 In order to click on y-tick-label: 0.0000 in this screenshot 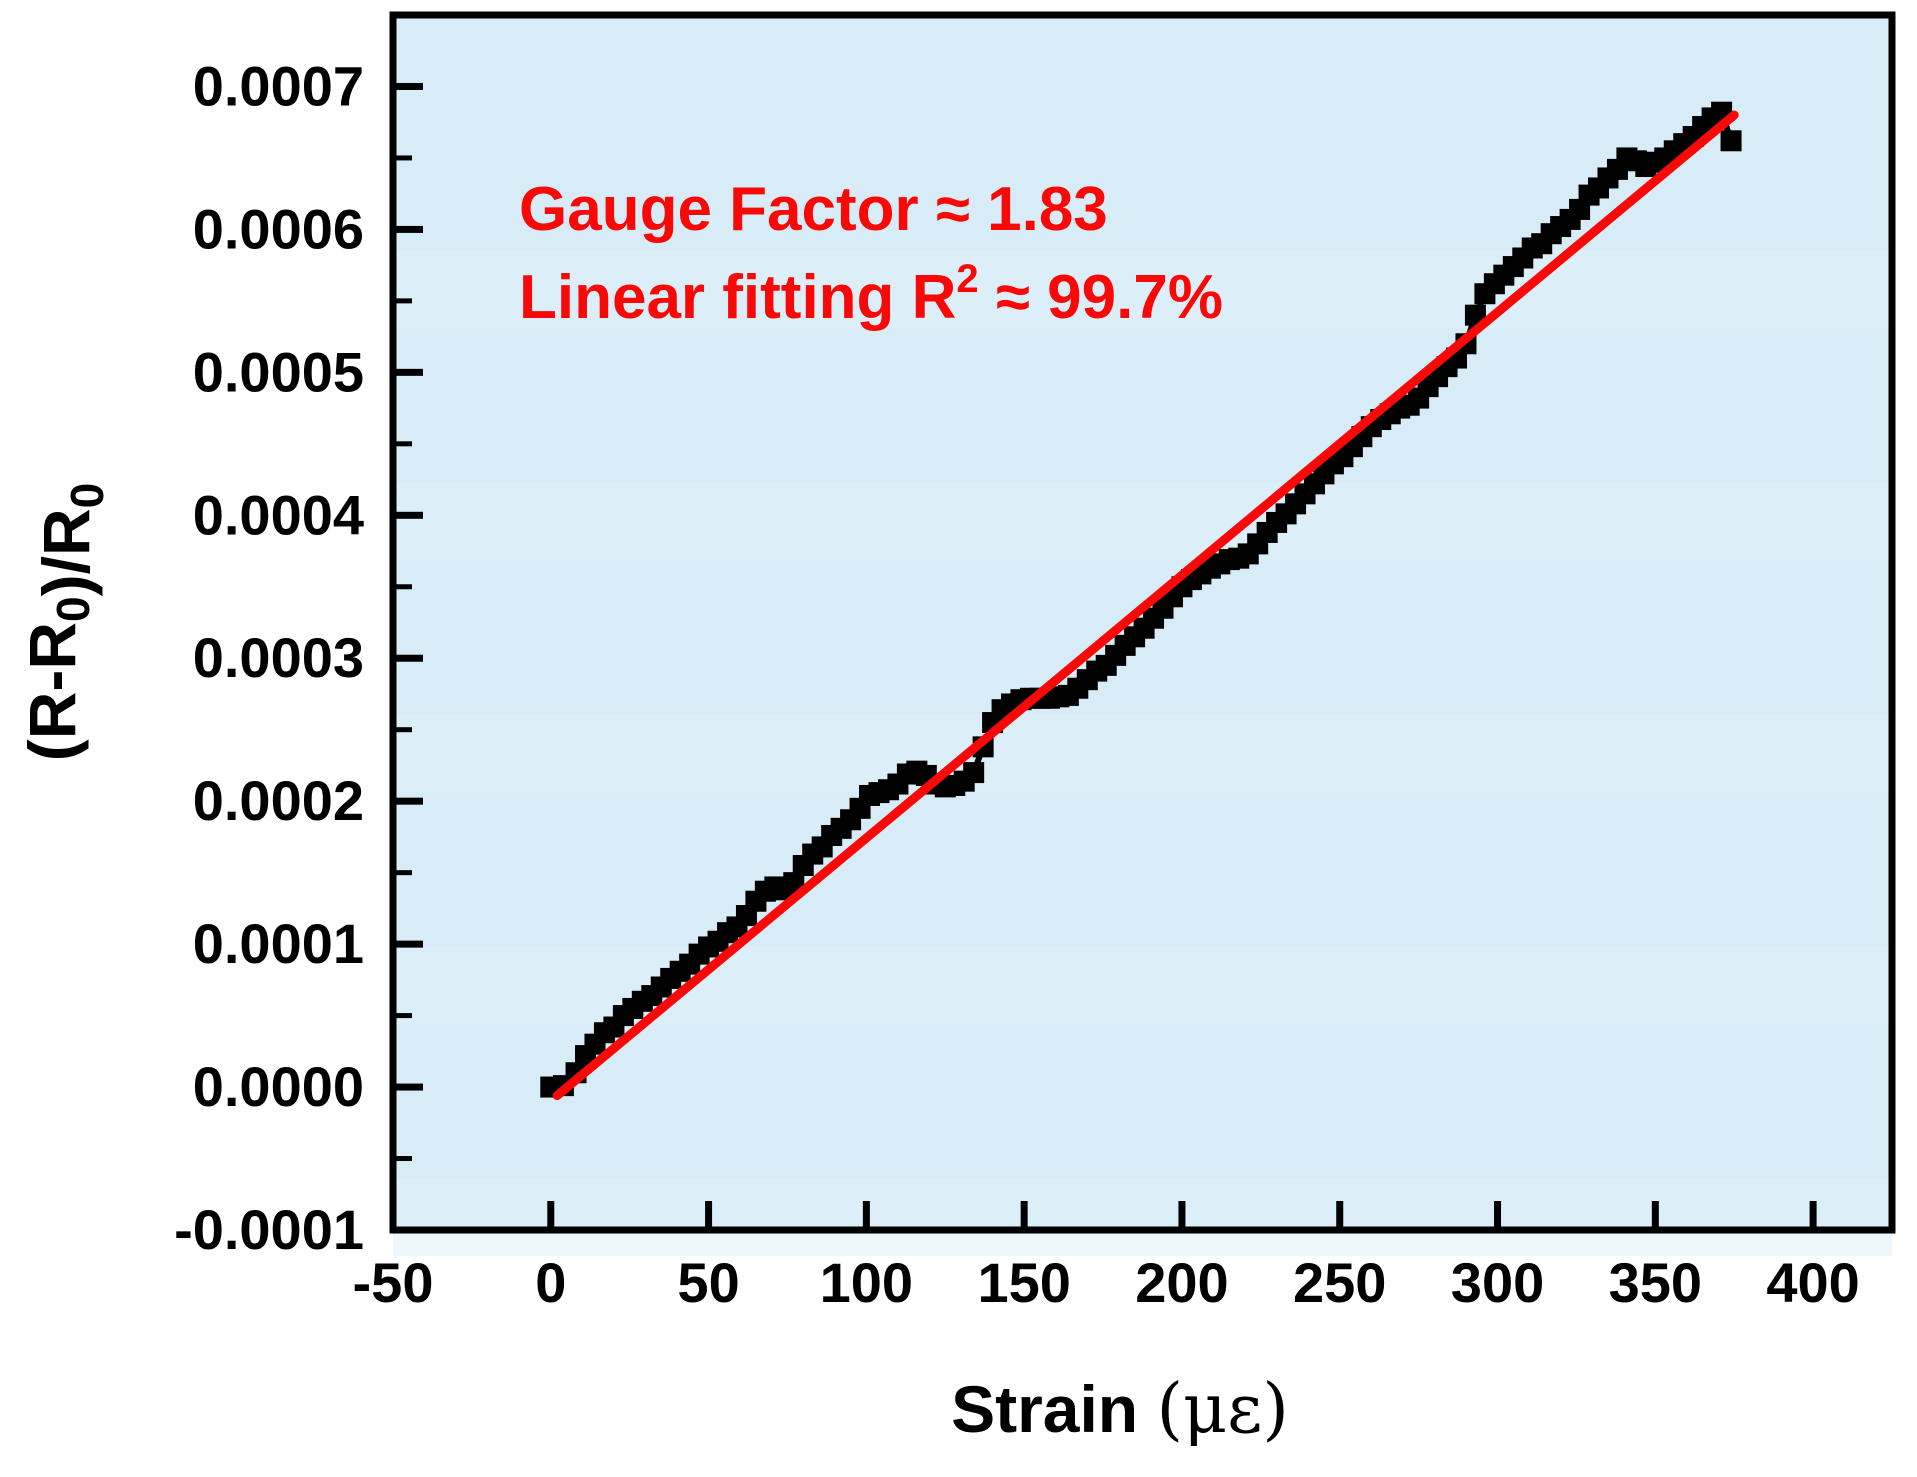, I will do `click(278, 1086)`.